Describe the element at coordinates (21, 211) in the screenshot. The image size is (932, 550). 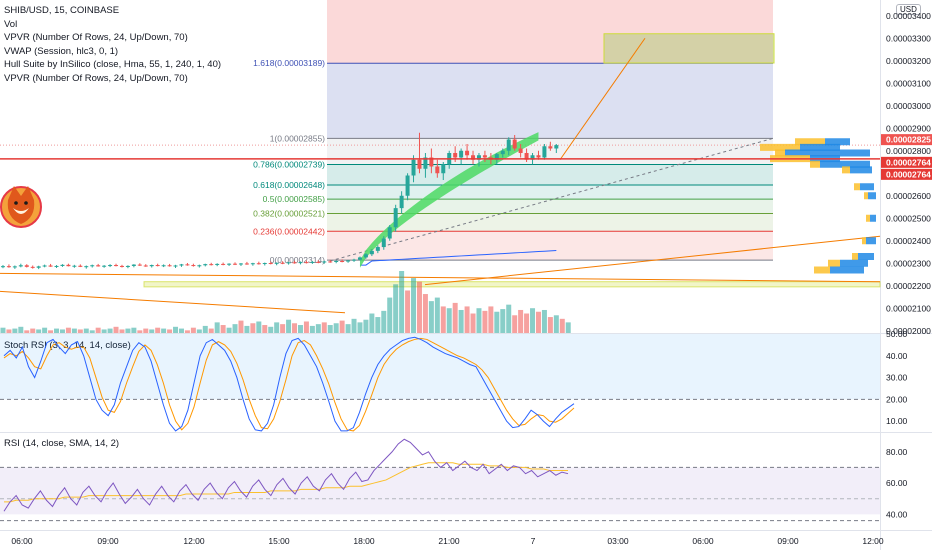
I see `shib-logo-muzzle` at that location.